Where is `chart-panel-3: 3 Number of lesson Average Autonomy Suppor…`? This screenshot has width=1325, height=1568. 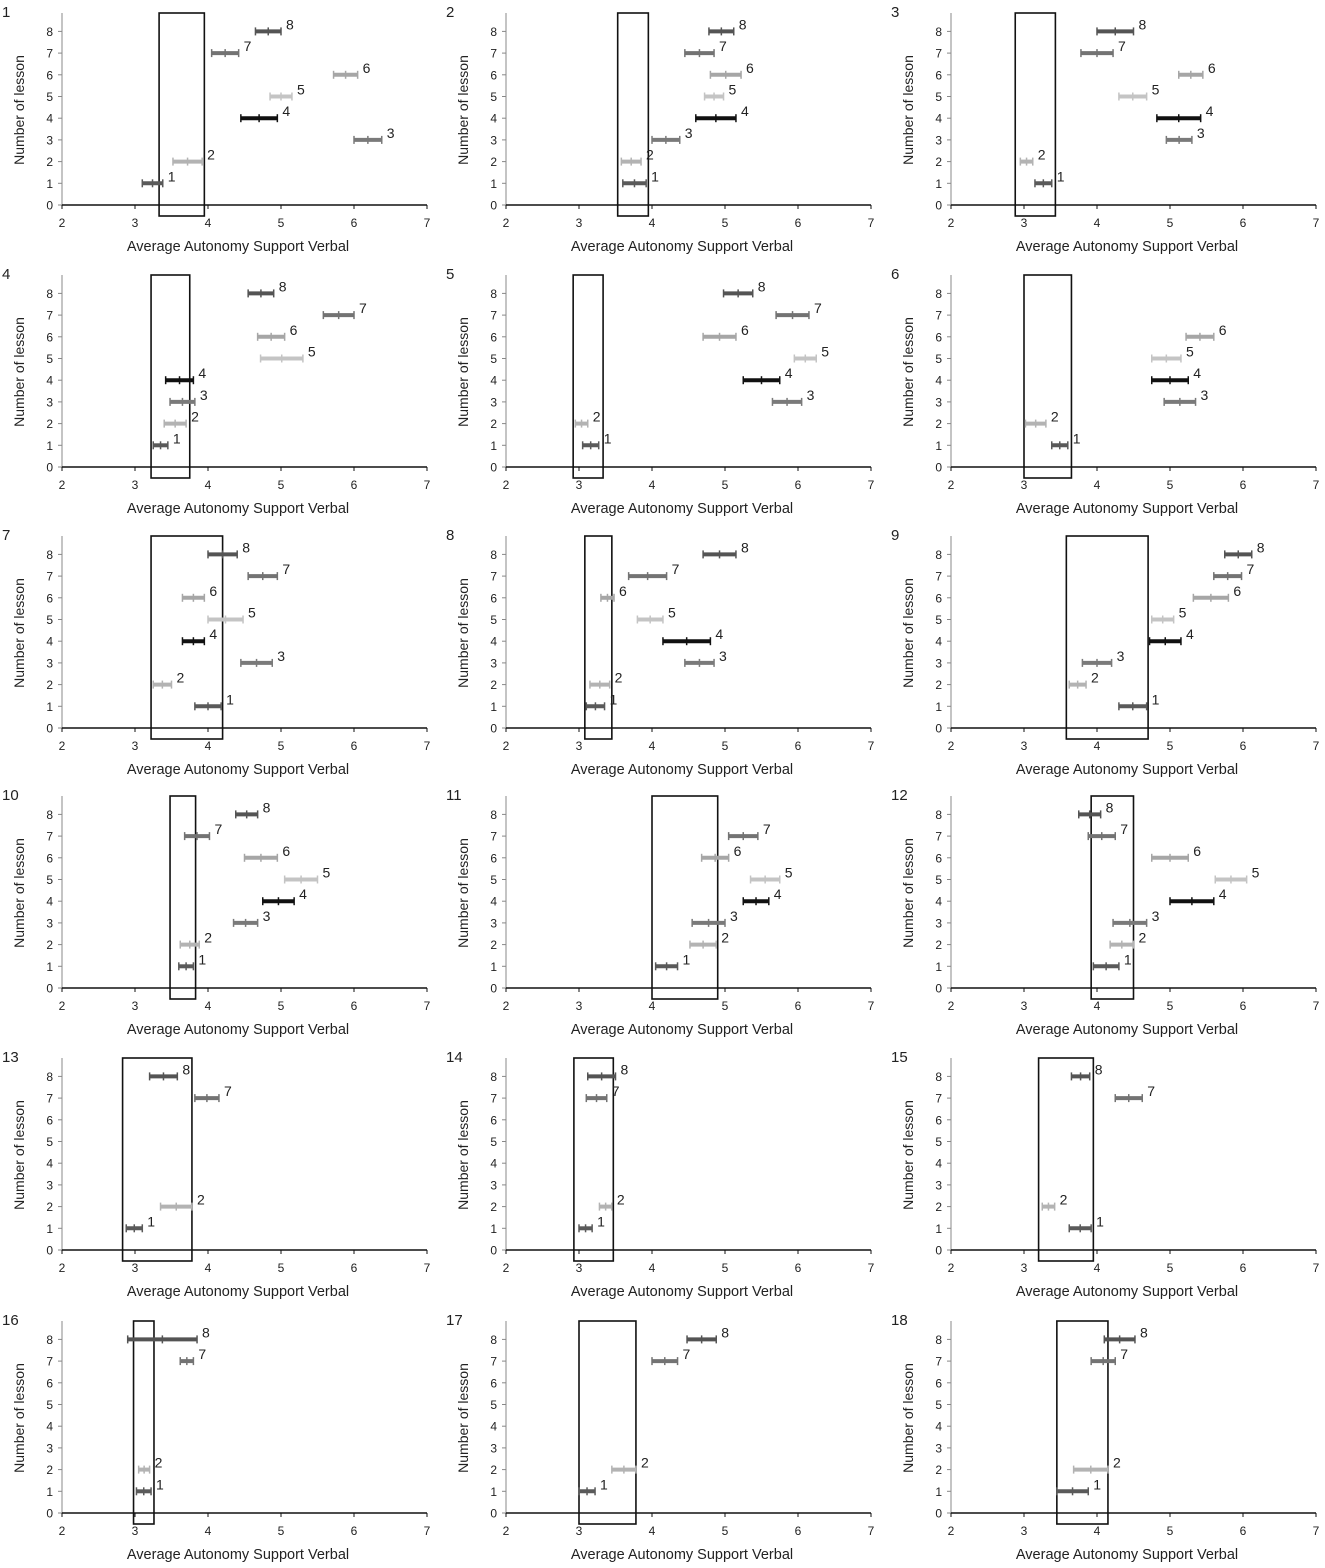
chart-panel-3: 3 Number of lesson Average Autonomy Suppor… is located at coordinates (1105, 129).